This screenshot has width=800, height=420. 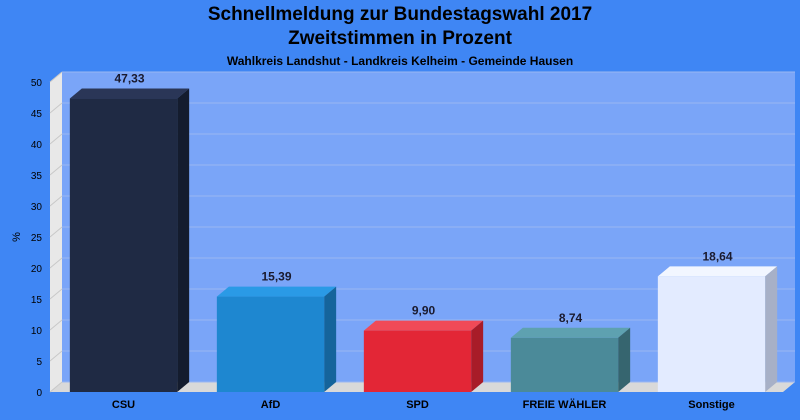 I want to click on chart-title-line-2: Zweitstimmen in Prozent, so click(x=400, y=38).